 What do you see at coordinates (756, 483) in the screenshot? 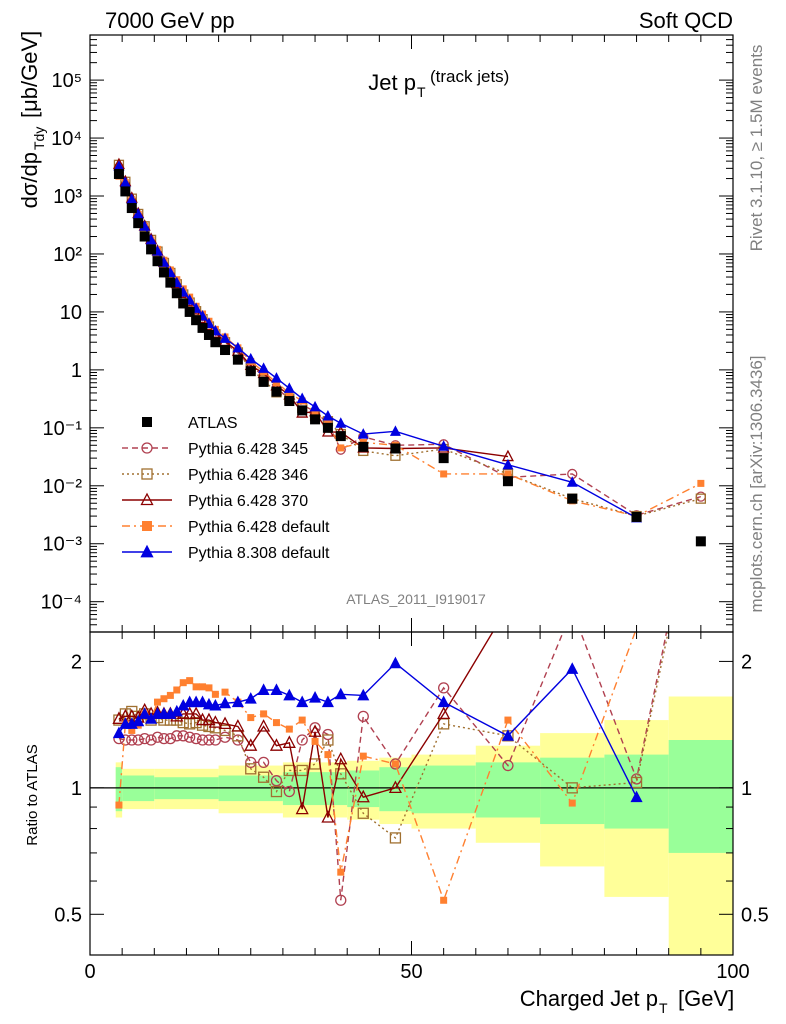
I see `mcplots-label: mcplots.cern.ch [arXiv:1306.3436]` at bounding box center [756, 483].